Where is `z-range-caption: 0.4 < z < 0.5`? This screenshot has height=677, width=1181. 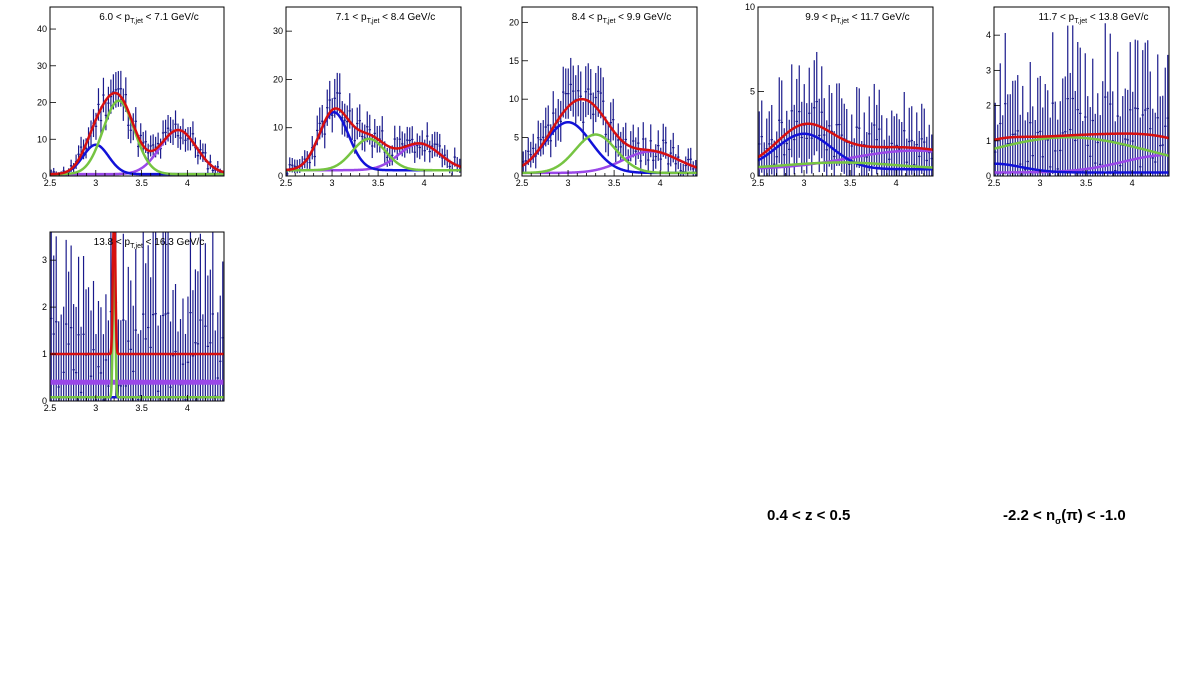
z-range-caption: 0.4 < z < 0.5 is located at coordinates (808, 515).